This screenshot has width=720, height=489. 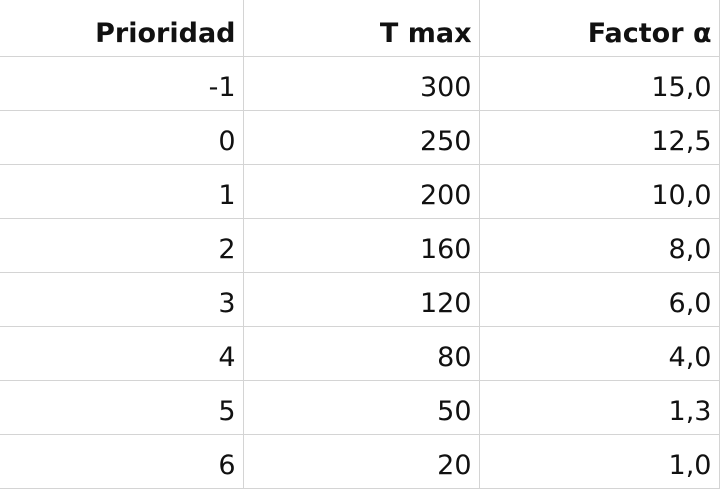 I want to click on cell-factor-alpha: 15,0, so click(x=599, y=83).